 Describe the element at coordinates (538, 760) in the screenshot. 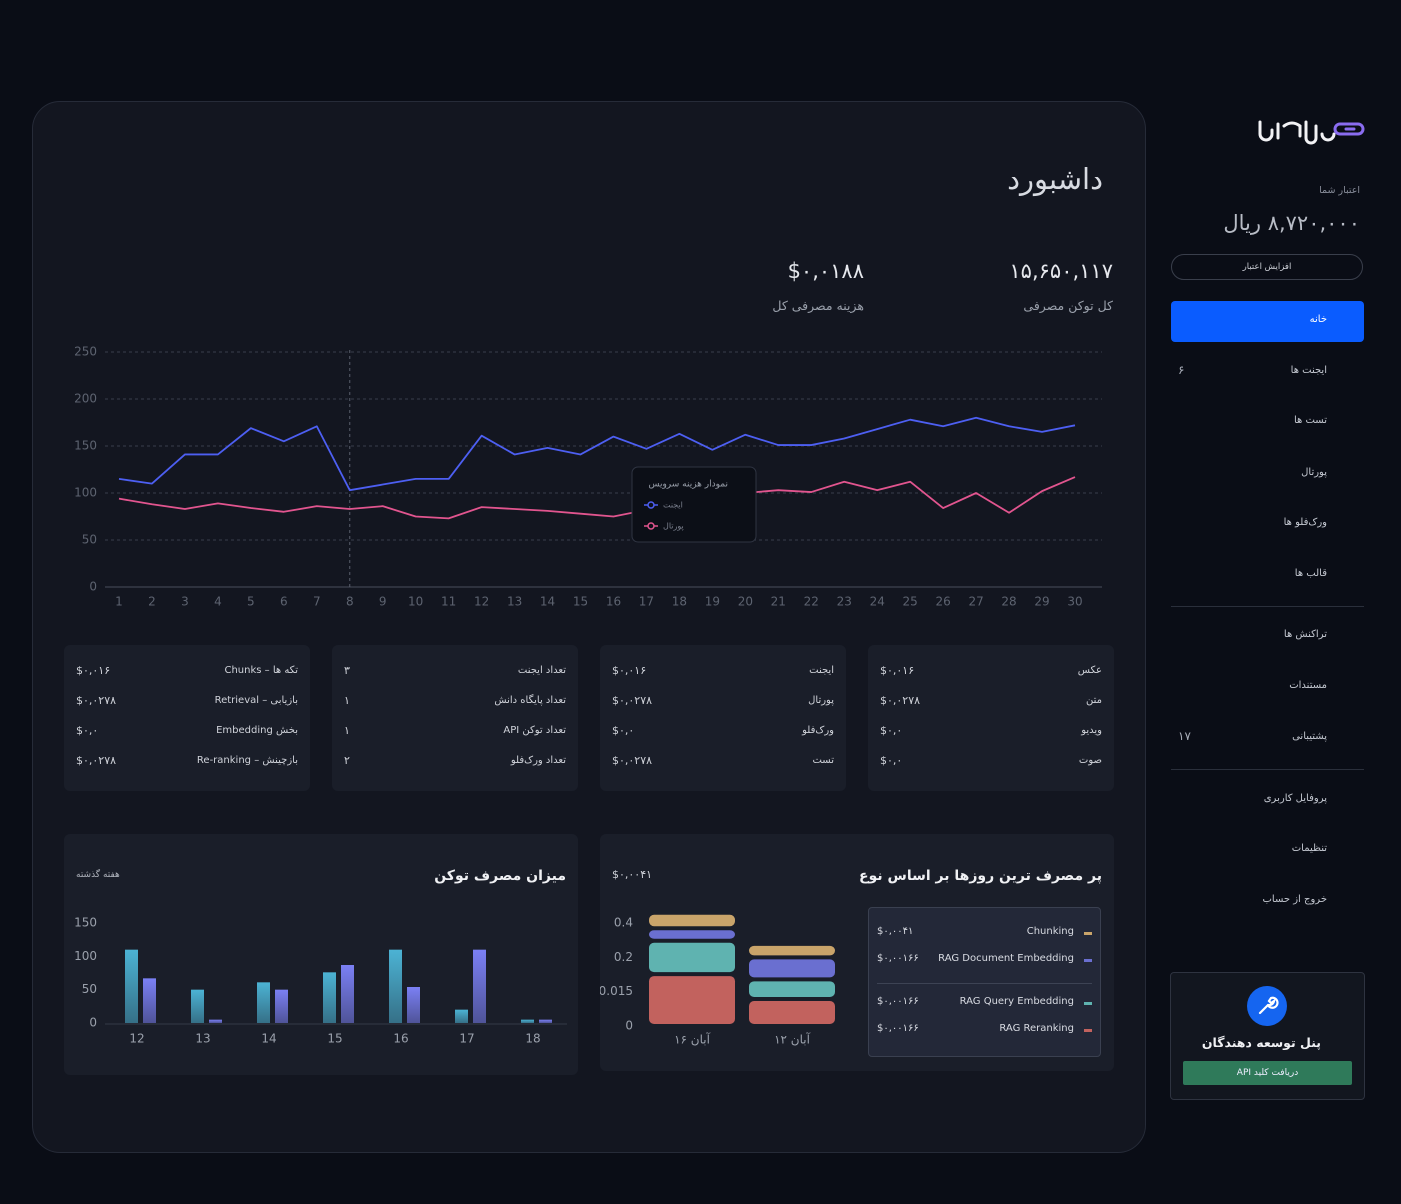

I see `row-label: تعداد ورک‌فلو` at that location.